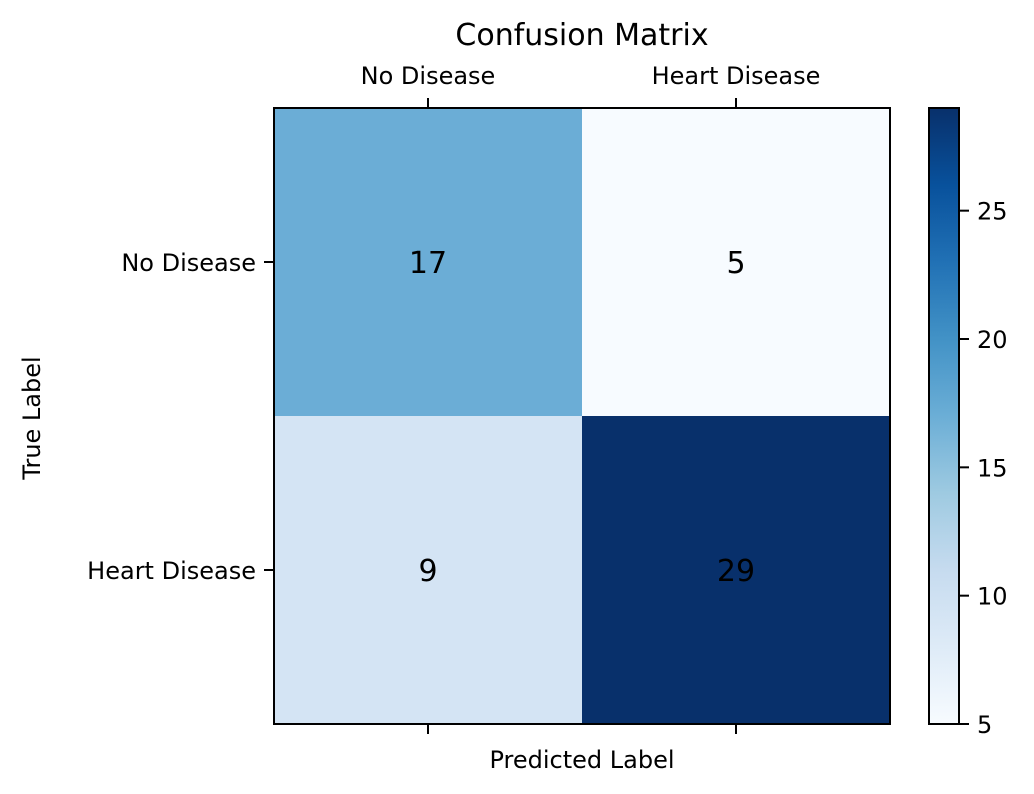  What do you see at coordinates (992, 212) in the screenshot?
I see `colorbar-tick-label-4: 25` at bounding box center [992, 212].